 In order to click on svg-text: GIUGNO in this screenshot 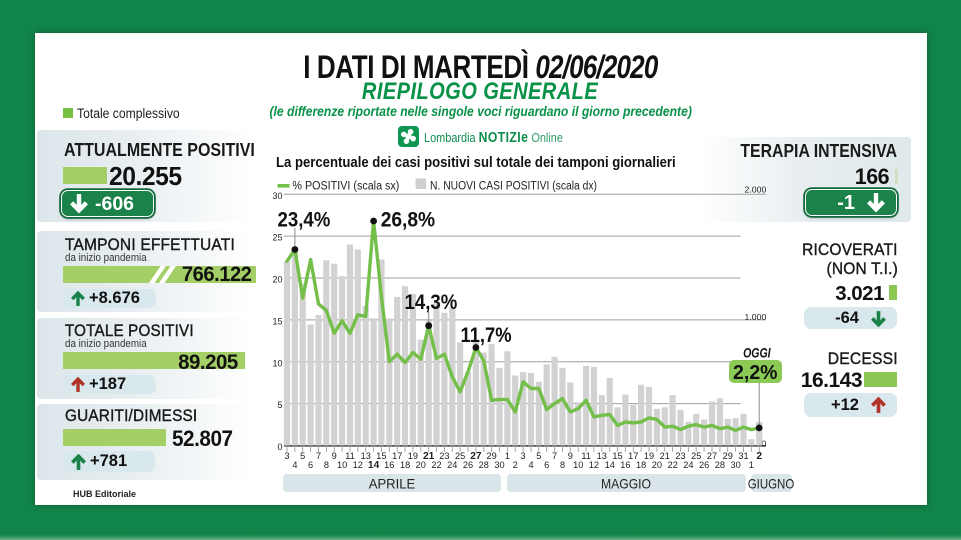, I will do `click(771, 484)`.